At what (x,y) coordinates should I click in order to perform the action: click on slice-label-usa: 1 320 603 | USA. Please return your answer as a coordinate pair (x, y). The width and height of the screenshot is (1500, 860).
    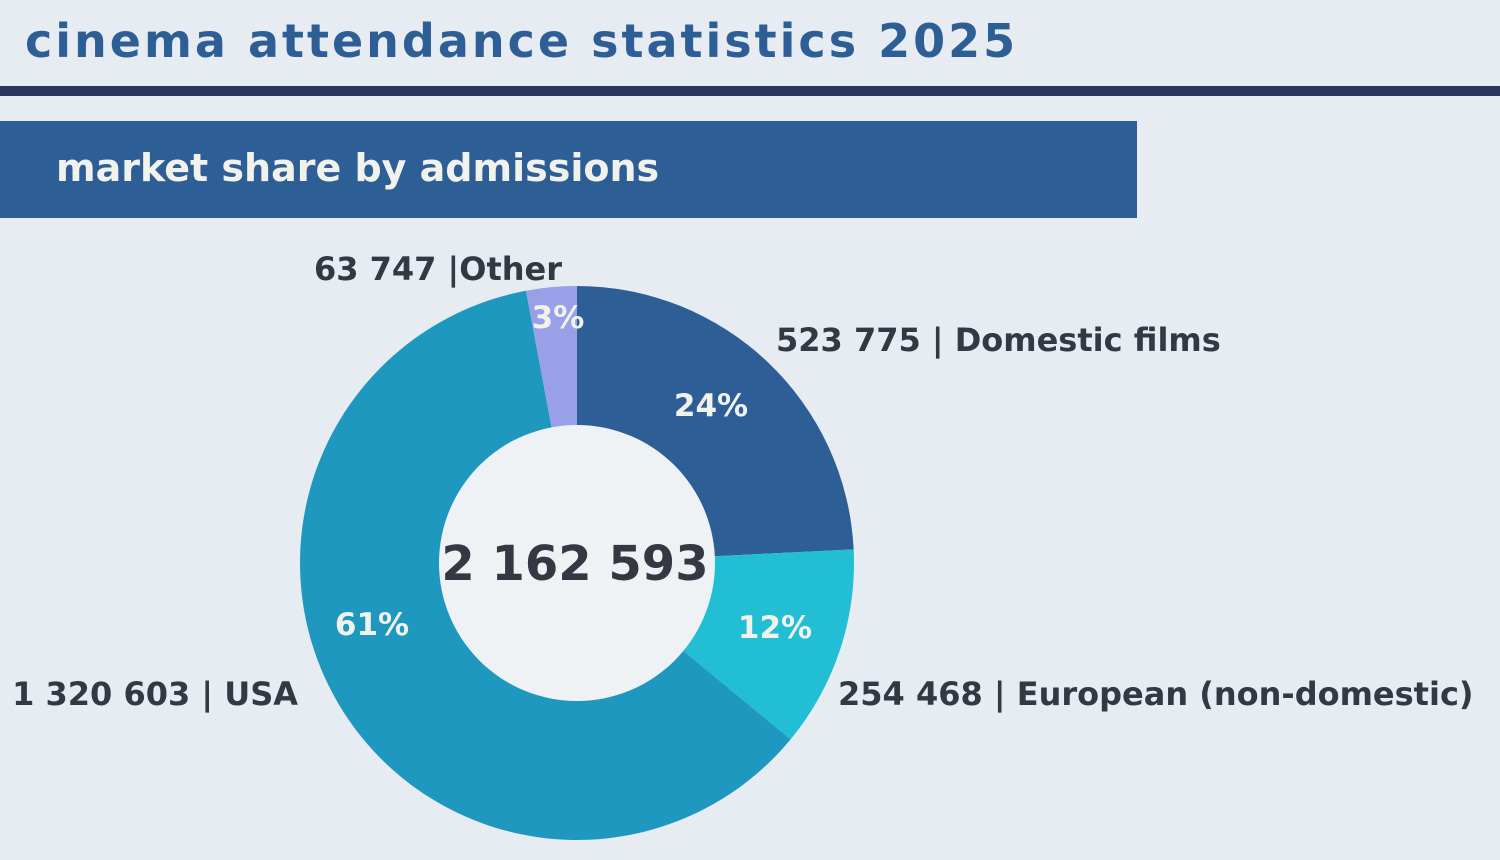
    Looking at the image, I should click on (155, 694).